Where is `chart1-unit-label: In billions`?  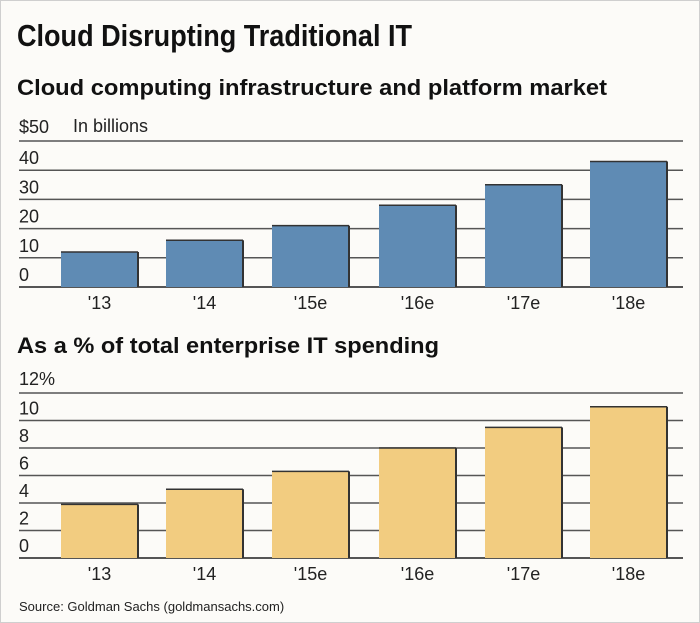
chart1-unit-label: In billions is located at coordinates (110, 126).